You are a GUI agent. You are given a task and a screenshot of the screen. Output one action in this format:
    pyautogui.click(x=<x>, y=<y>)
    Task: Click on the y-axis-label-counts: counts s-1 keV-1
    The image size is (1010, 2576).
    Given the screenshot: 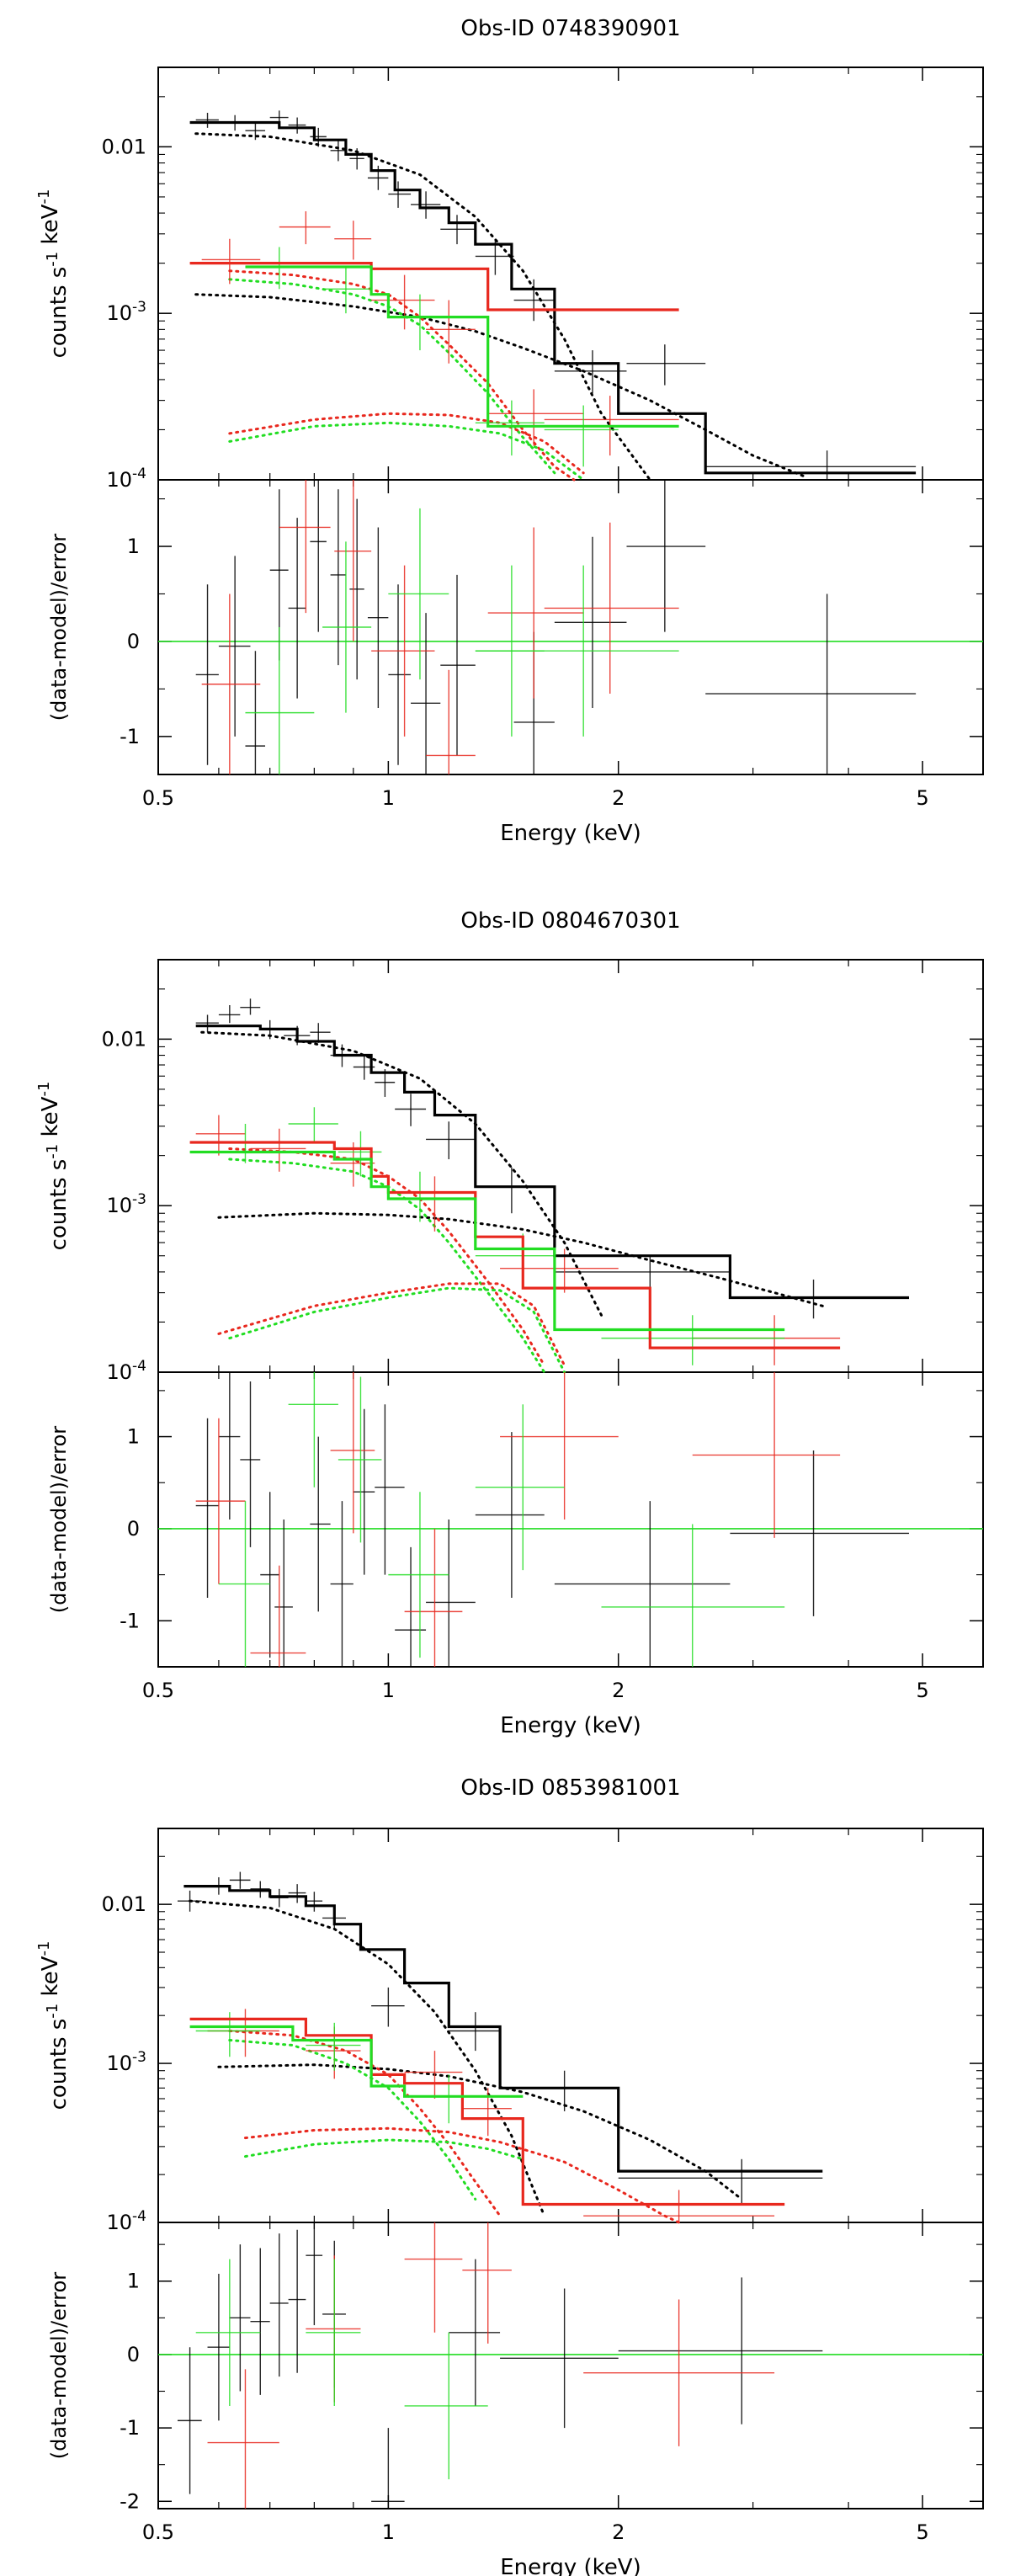 What is the action you would take?
    pyautogui.click(x=53, y=1166)
    